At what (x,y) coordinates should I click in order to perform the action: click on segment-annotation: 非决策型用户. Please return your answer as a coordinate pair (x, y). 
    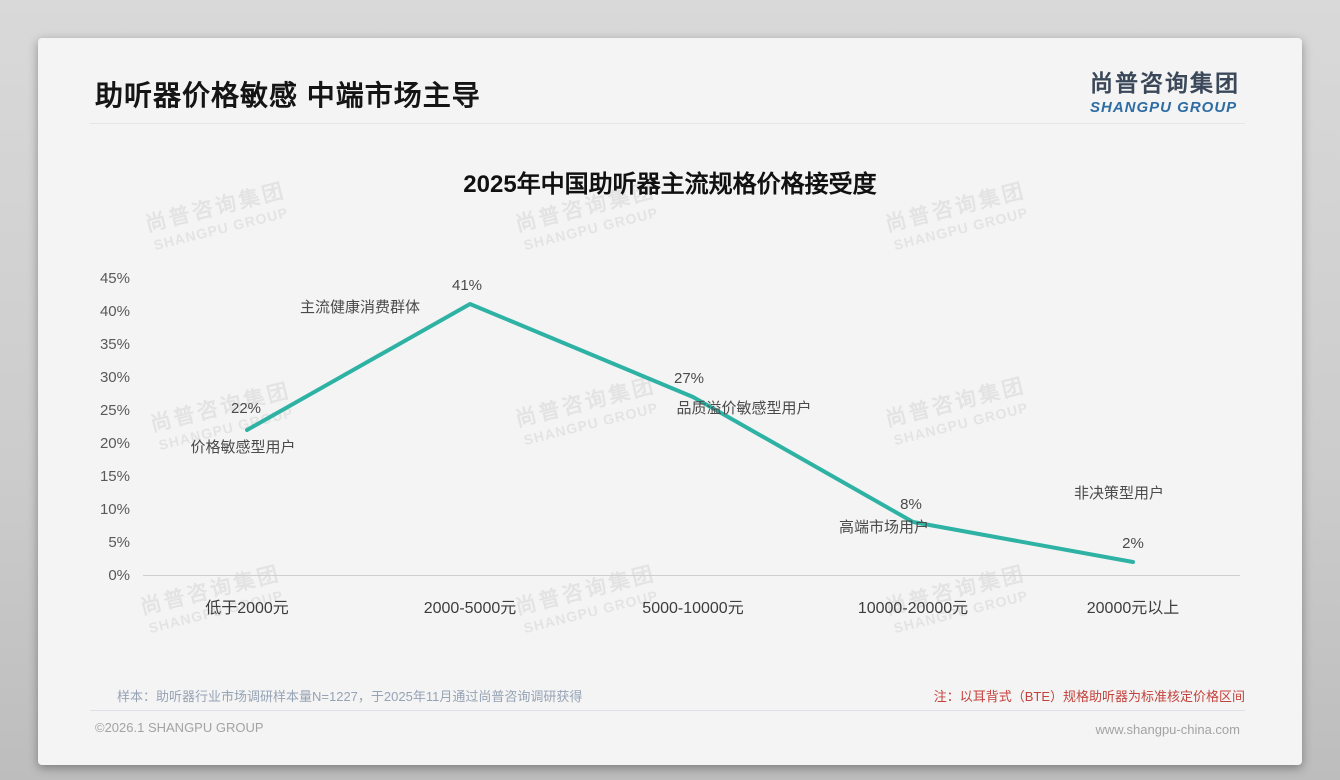
    Looking at the image, I should click on (1119, 493).